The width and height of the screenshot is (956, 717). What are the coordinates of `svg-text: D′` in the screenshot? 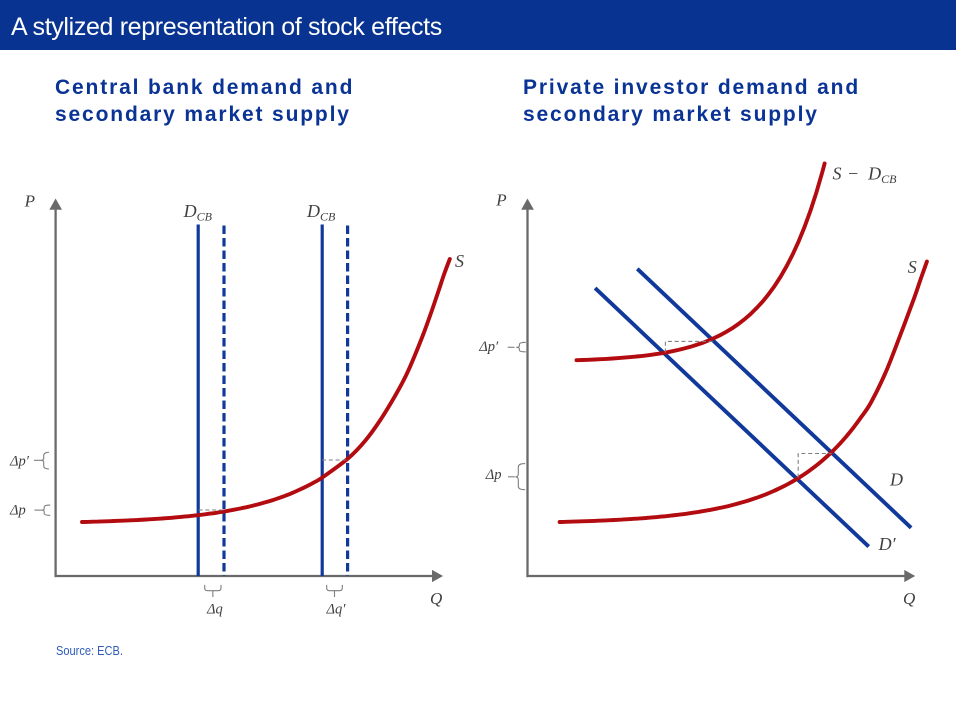 It's located at (887, 544).